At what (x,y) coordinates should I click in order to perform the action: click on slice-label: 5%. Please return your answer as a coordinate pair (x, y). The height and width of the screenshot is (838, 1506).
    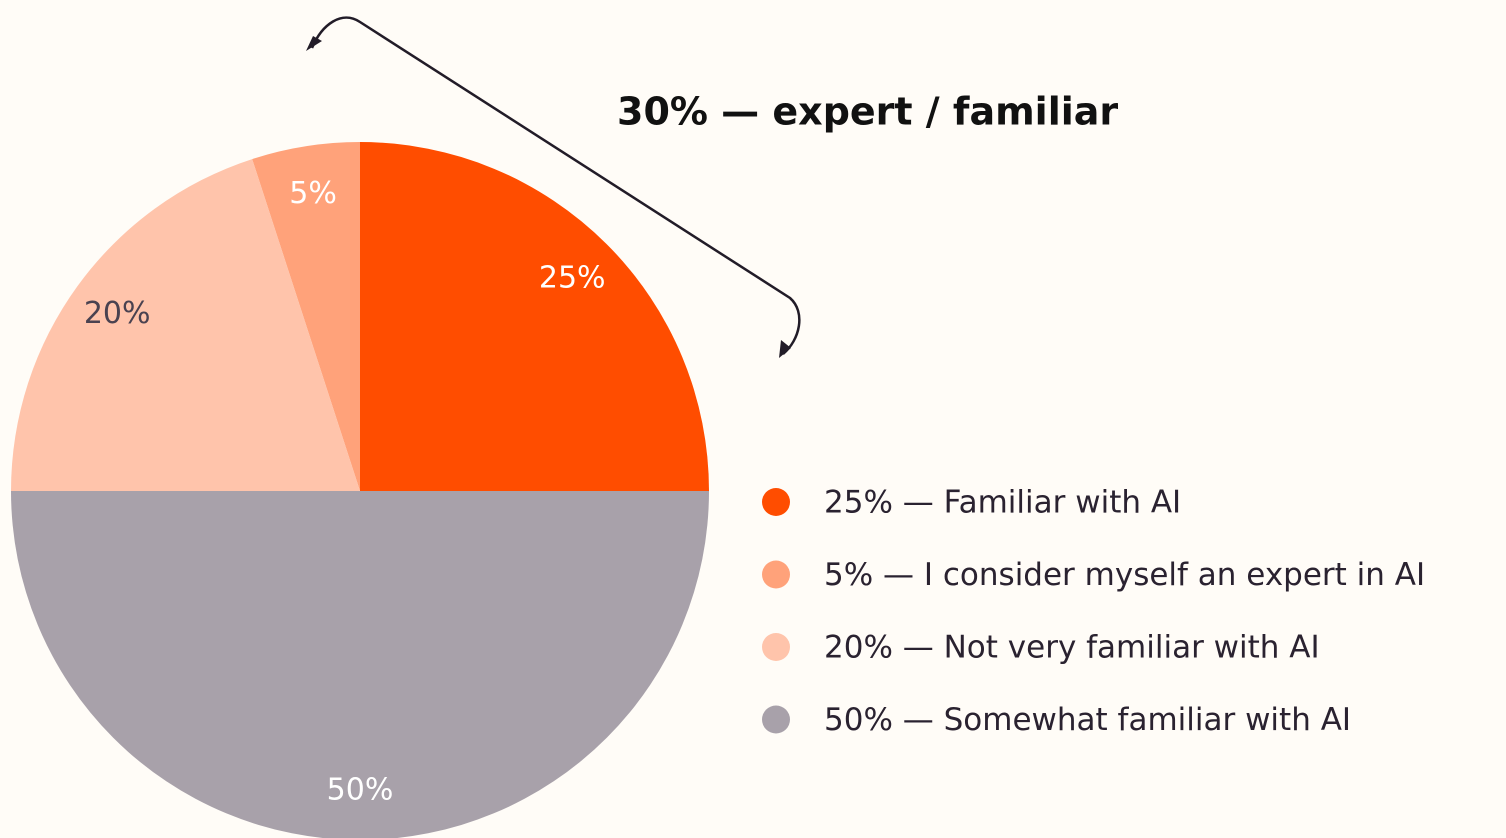
    Looking at the image, I should click on (313, 193).